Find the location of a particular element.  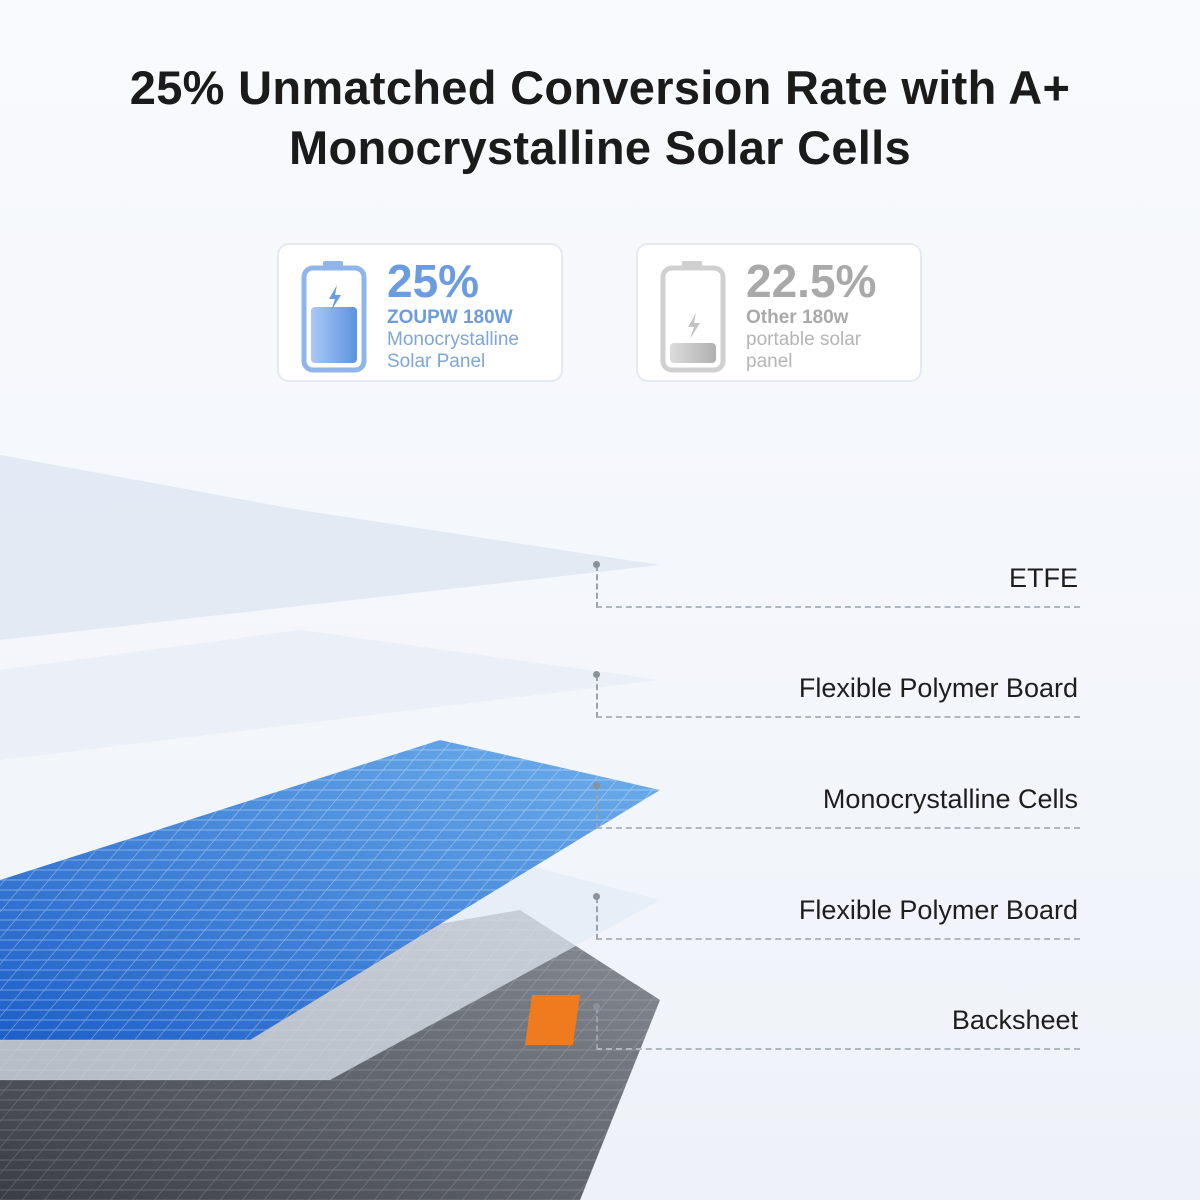

orange-corner is located at coordinates (552, 1020).